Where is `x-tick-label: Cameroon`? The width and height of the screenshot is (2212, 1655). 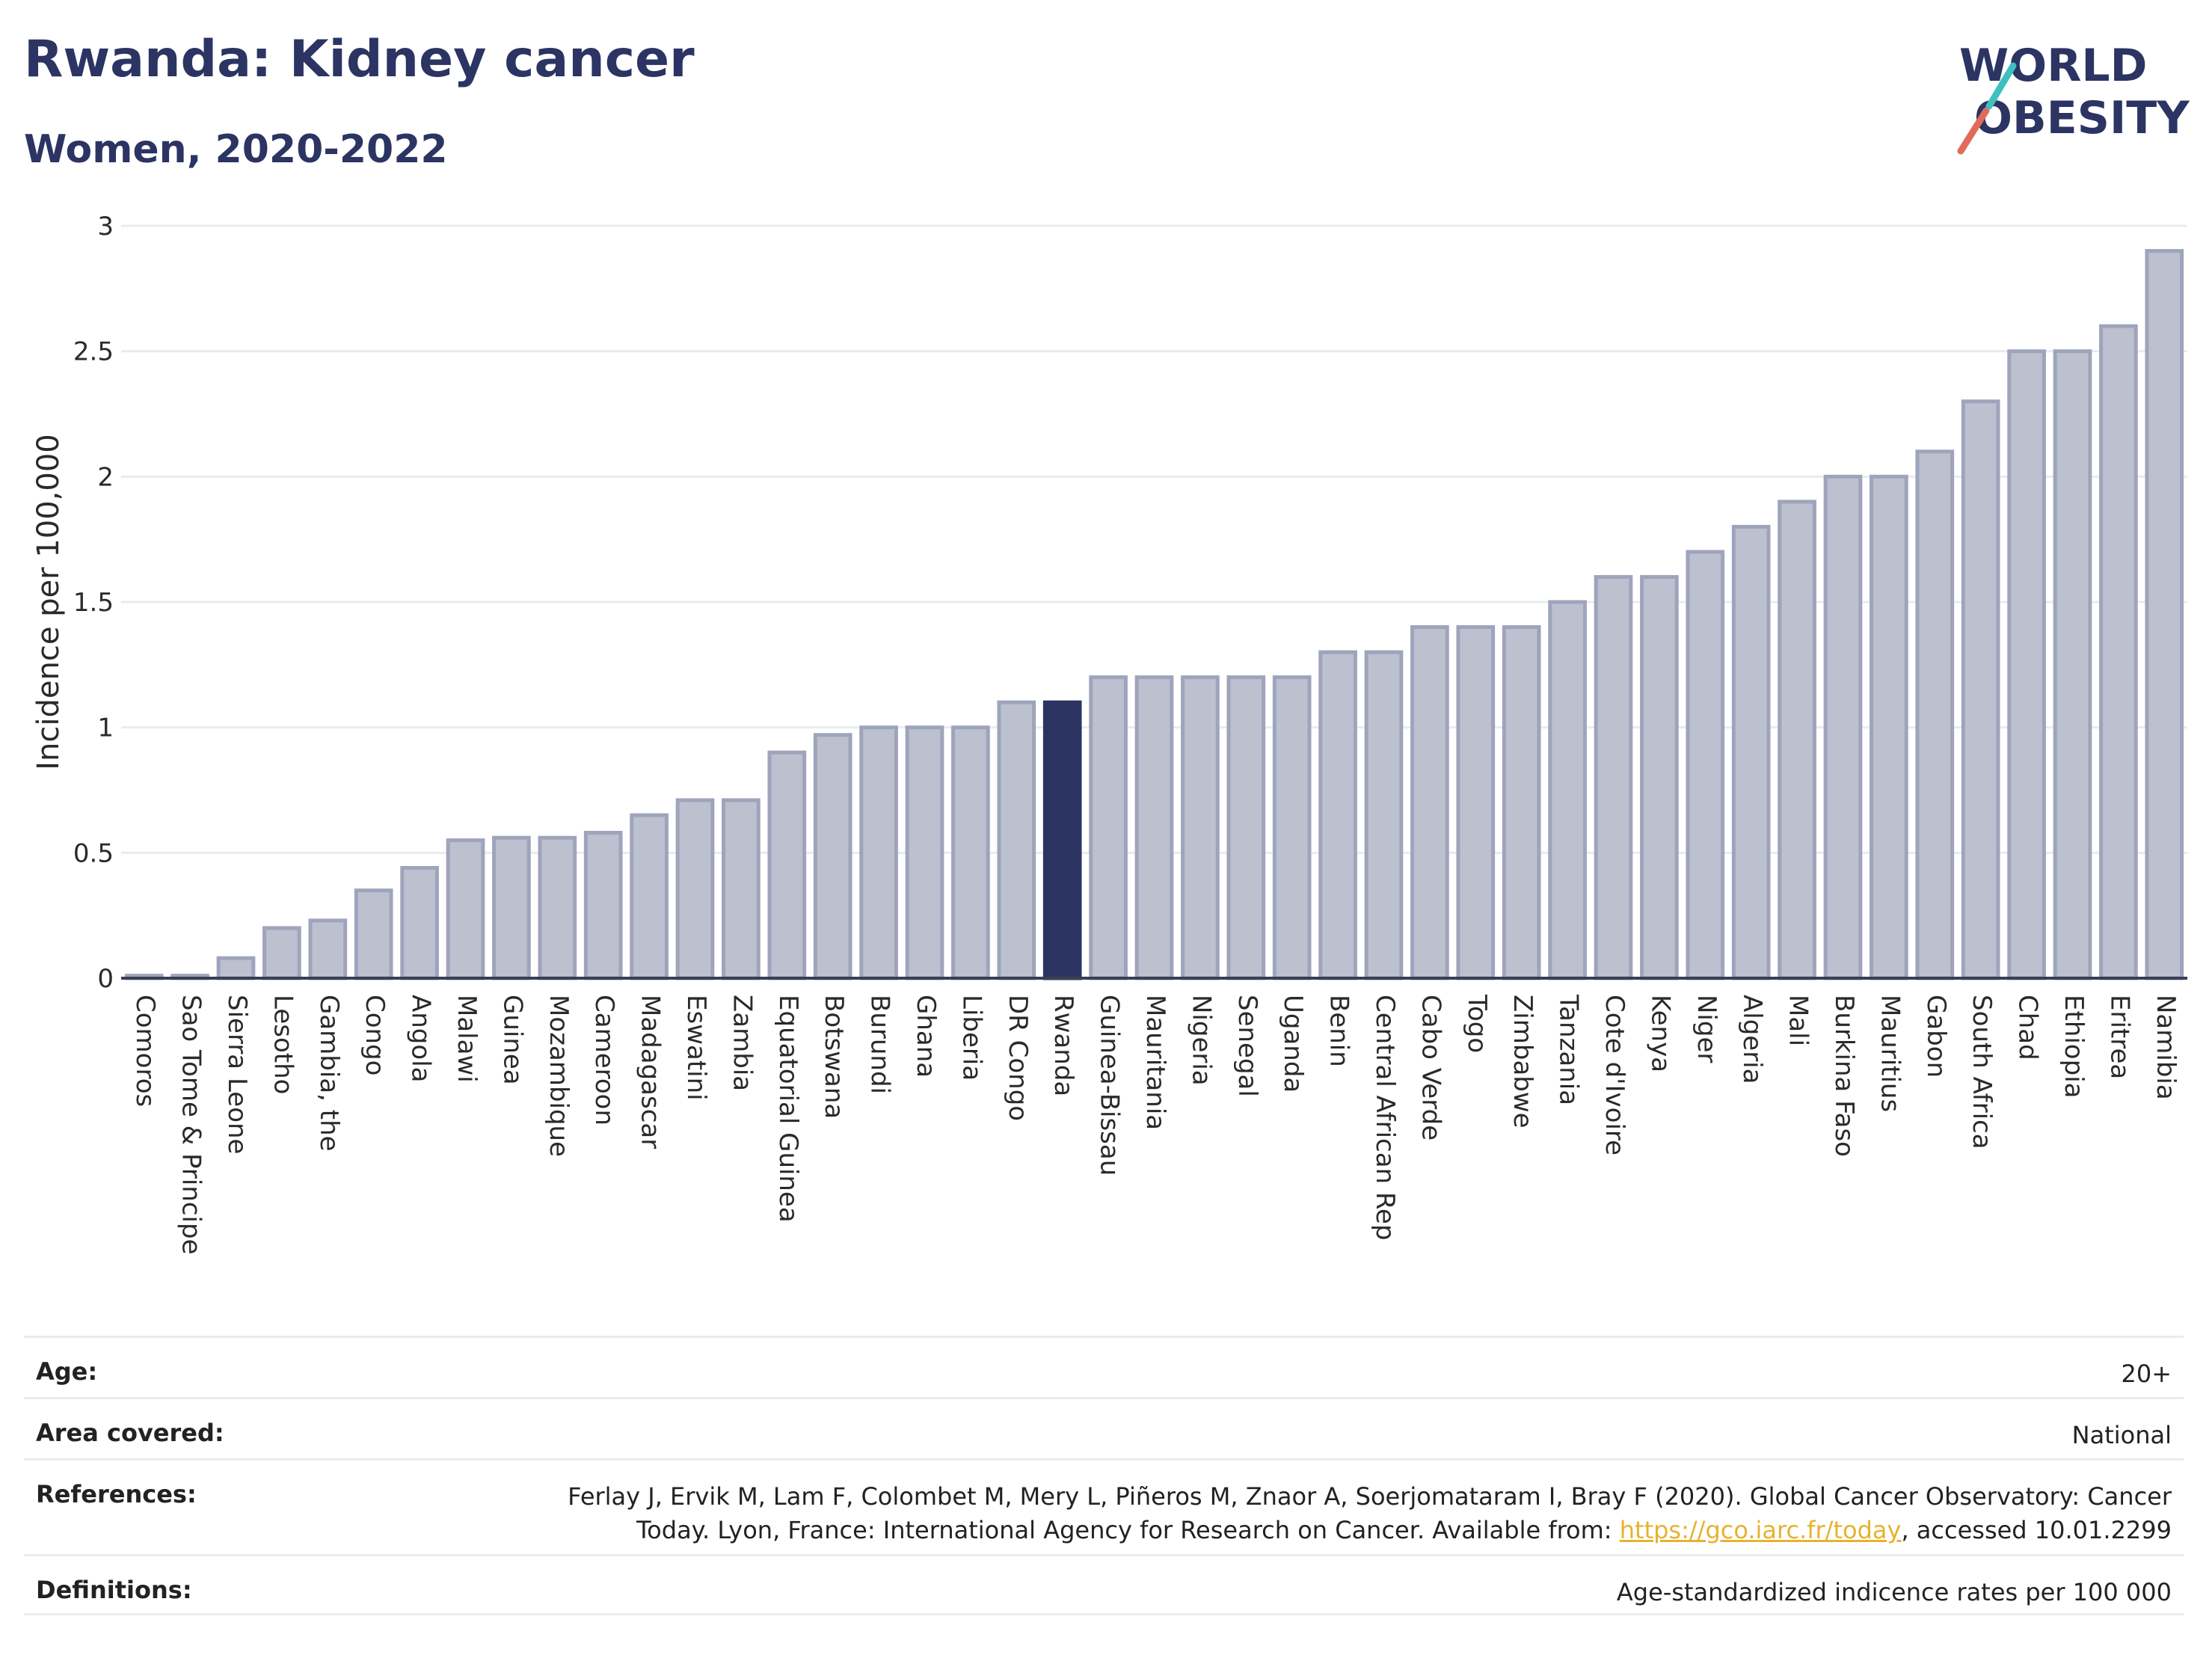 x-tick-label: Cameroon is located at coordinates (604, 1060).